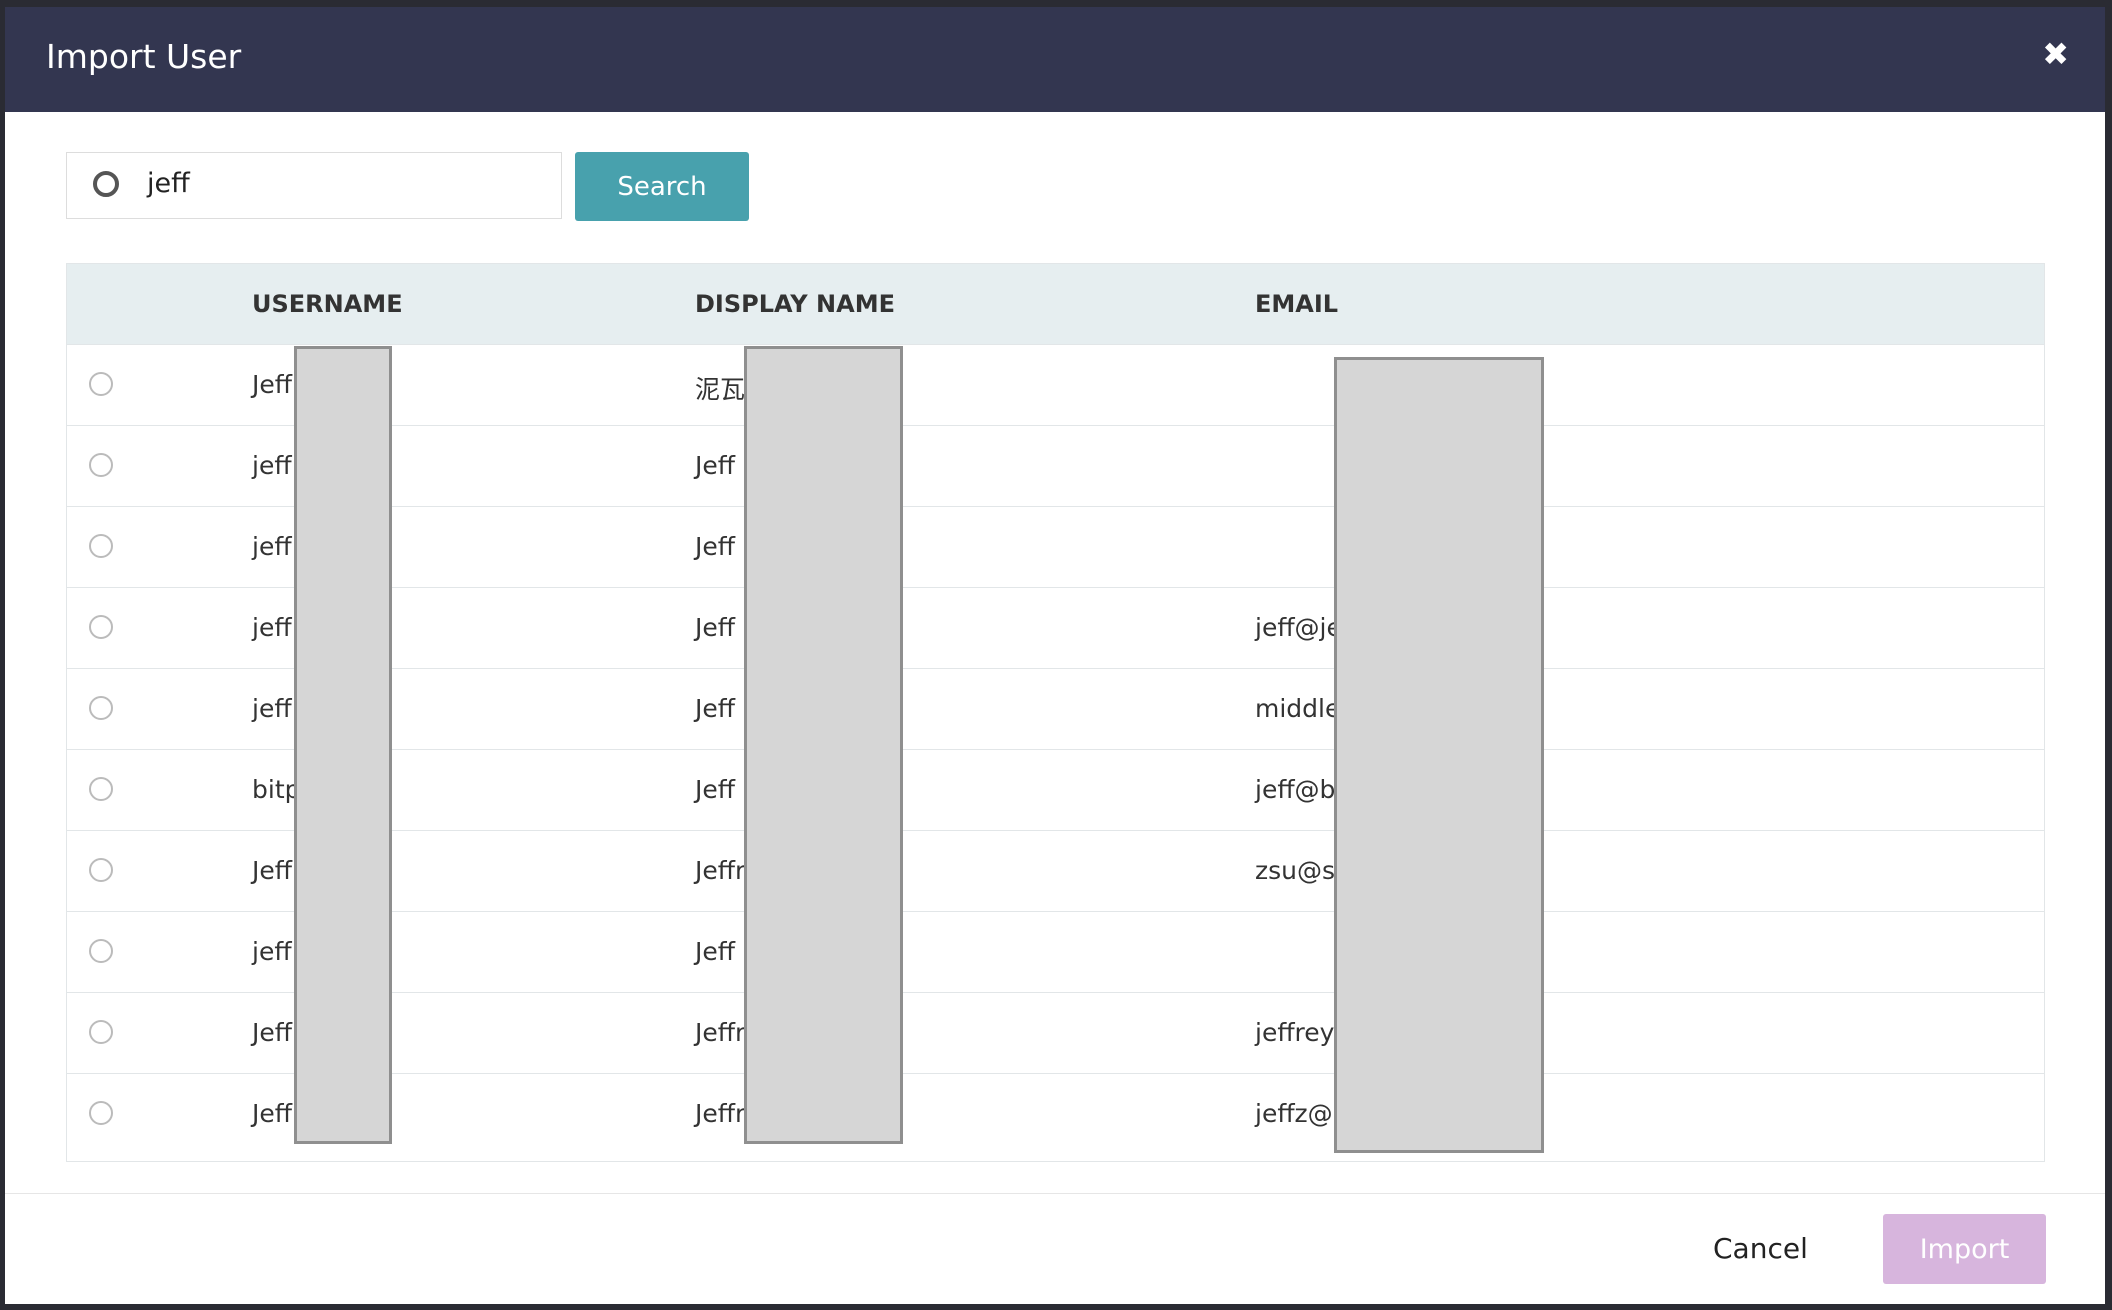  I want to click on column-header: EMAIL, so click(1297, 304).